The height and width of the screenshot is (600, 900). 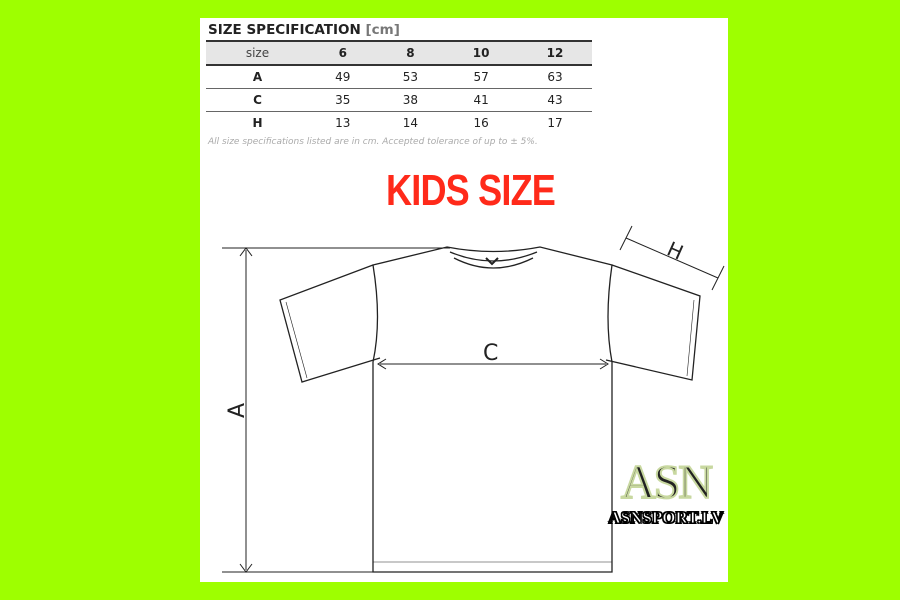 I want to click on table-row: C 35 38 41 43, so click(x=399, y=100).